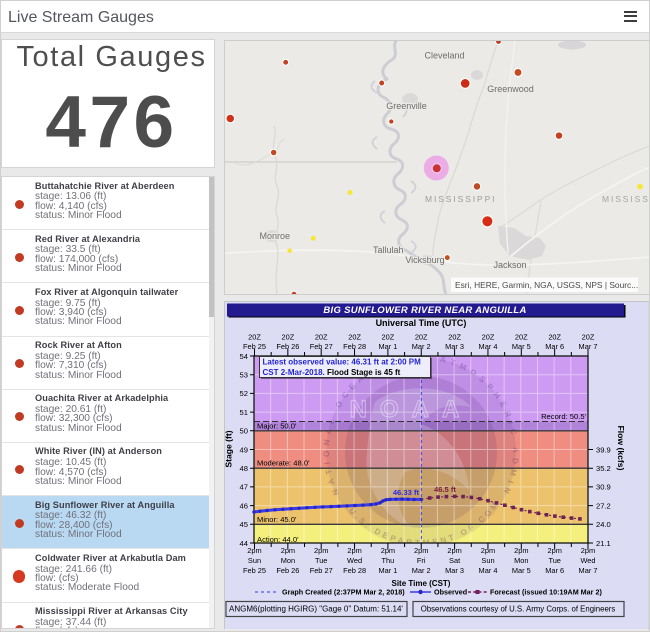 Image resolution: width=650 pixels, height=632 pixels. Describe the element at coordinates (444, 56) in the screenshot. I see `svg-text: Cleveland` at that location.